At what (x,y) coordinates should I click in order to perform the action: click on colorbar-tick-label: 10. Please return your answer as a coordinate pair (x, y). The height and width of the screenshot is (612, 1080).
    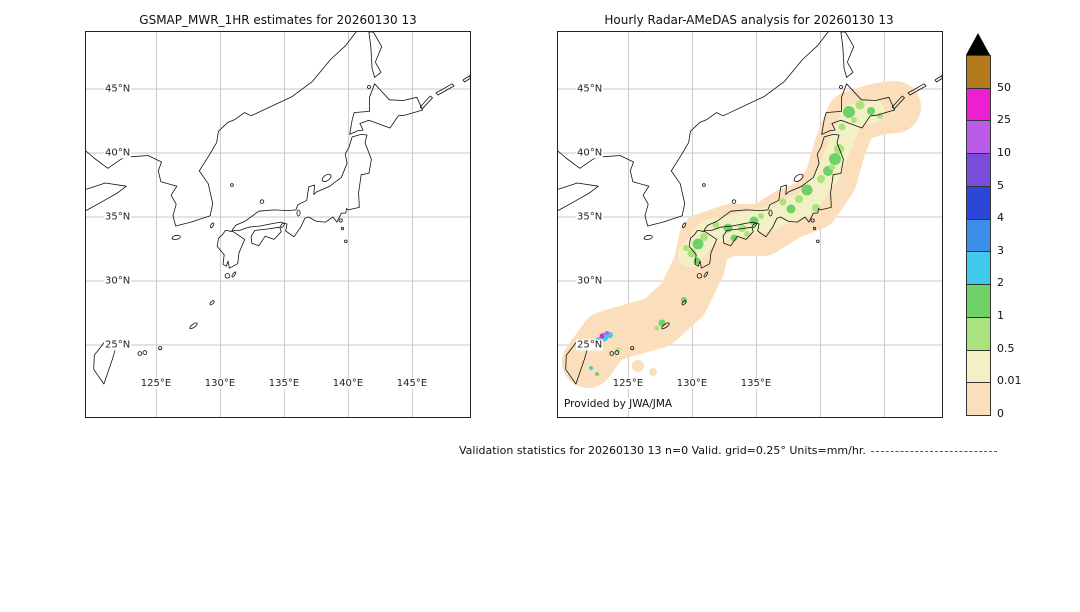
    Looking at the image, I should click on (1004, 152).